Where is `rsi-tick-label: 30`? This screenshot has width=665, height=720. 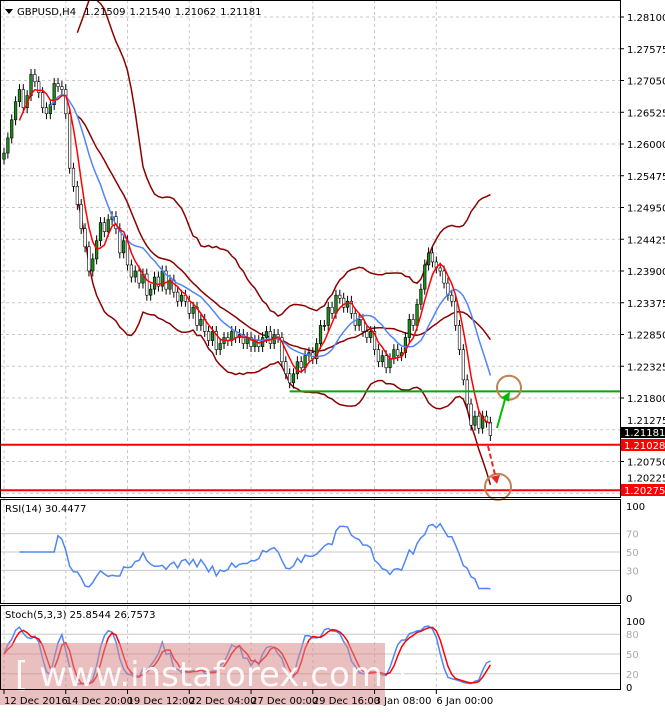 rsi-tick-label: 30 is located at coordinates (632, 571).